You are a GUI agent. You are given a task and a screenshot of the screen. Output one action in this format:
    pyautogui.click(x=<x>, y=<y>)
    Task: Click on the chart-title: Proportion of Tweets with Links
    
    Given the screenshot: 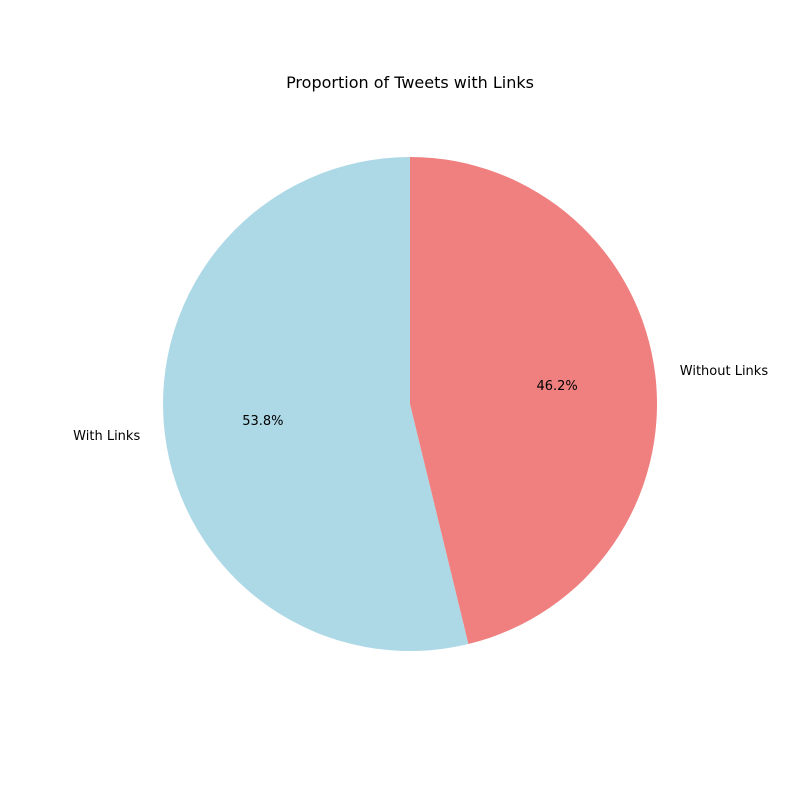 What is the action you would take?
    pyautogui.click(x=410, y=82)
    